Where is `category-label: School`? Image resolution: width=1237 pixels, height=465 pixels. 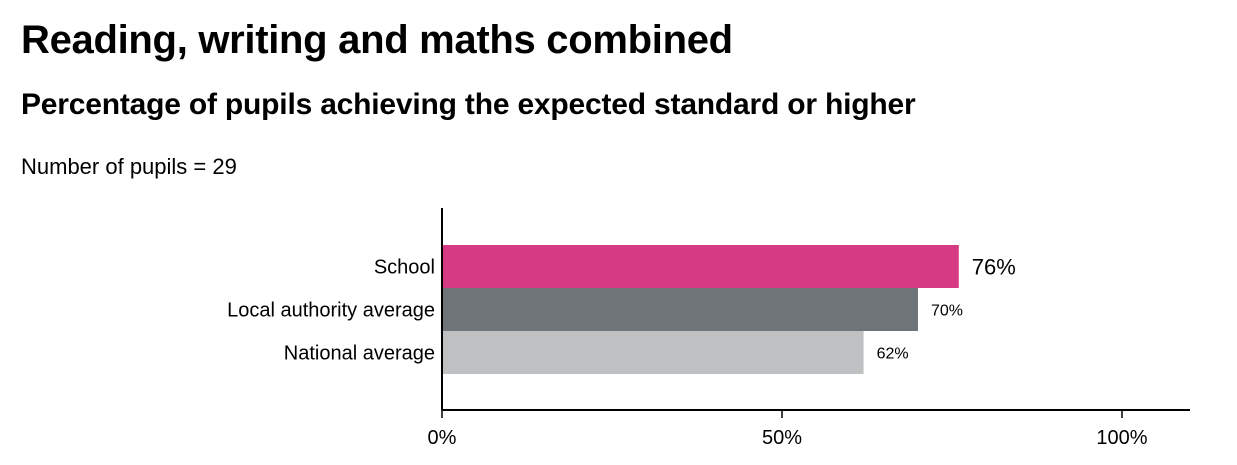
category-label: School is located at coordinates (404, 268).